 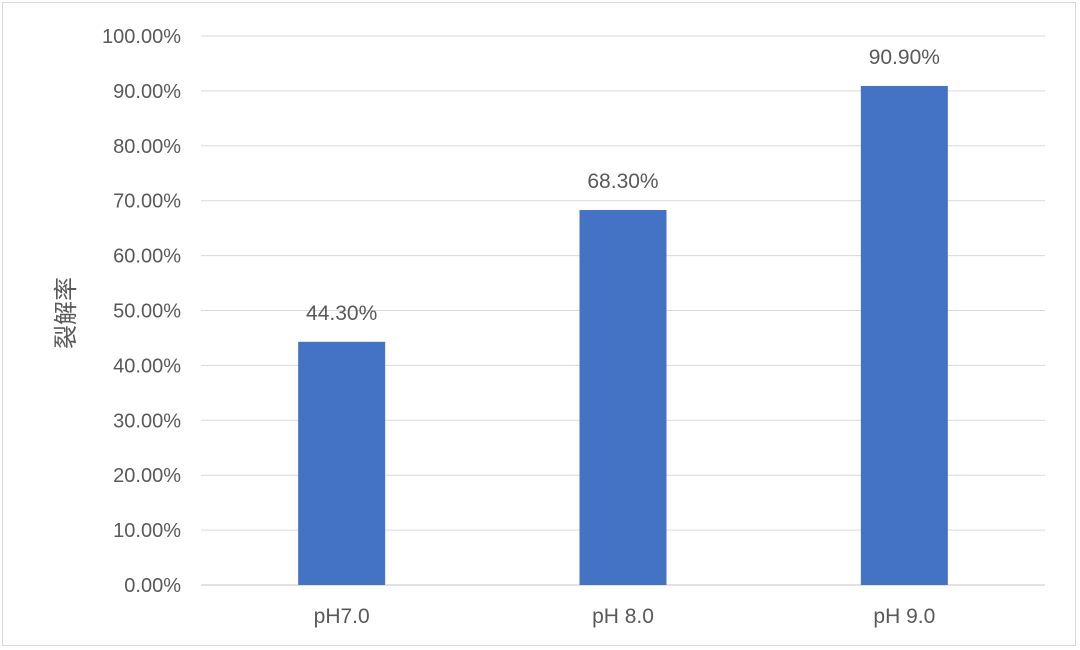 What do you see at coordinates (66, 313) in the screenshot?
I see `y-axis-title: 裂解率` at bounding box center [66, 313].